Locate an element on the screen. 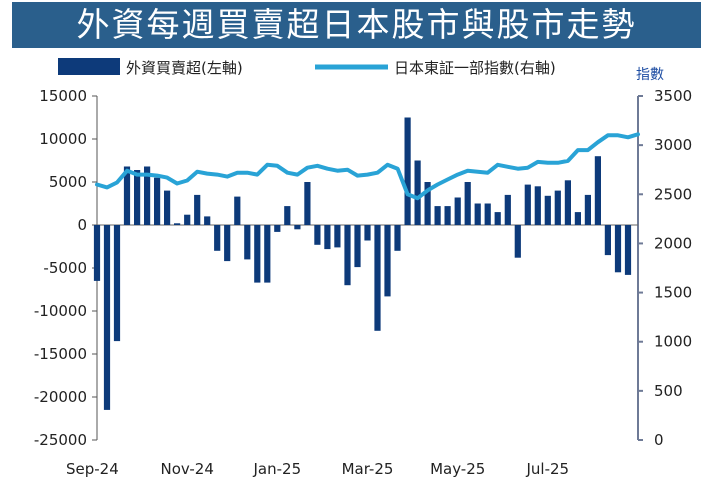  left-tick-label: 5000 is located at coordinates (68, 182).